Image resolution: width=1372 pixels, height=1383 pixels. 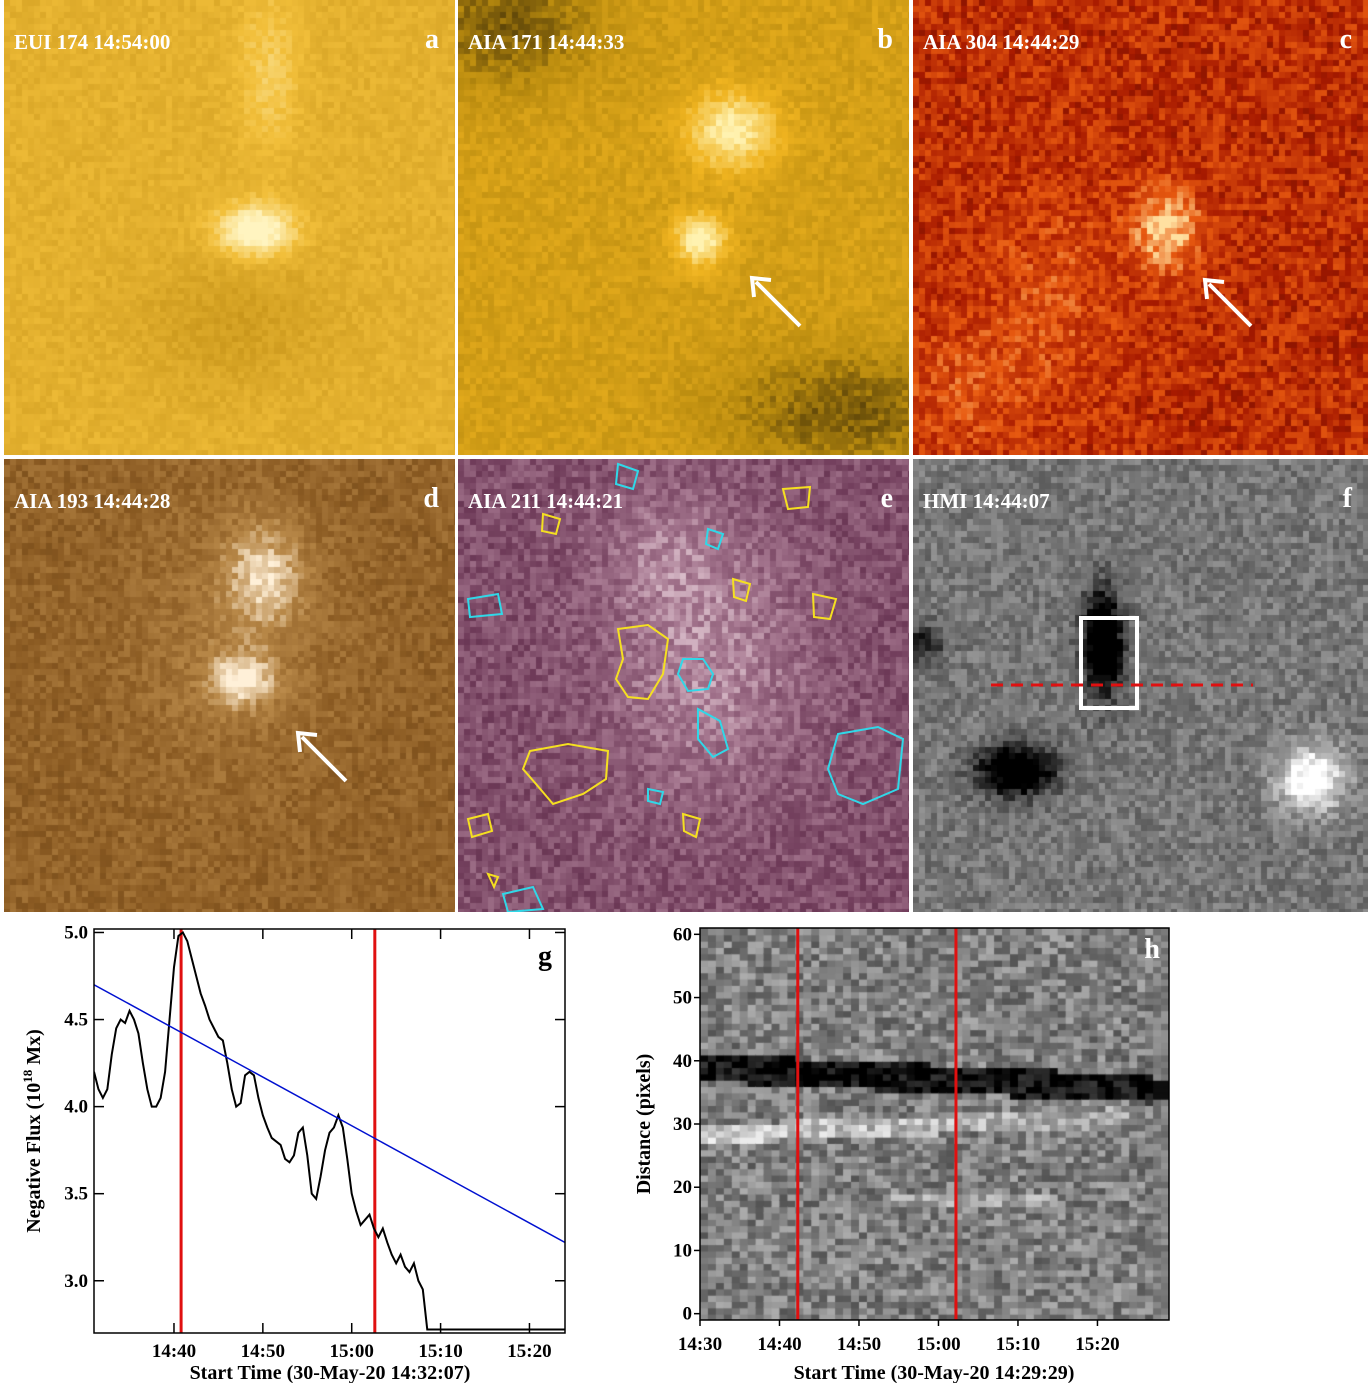 What do you see at coordinates (682, 1187) in the screenshot?
I see `h-ytick-label-2: 20` at bounding box center [682, 1187].